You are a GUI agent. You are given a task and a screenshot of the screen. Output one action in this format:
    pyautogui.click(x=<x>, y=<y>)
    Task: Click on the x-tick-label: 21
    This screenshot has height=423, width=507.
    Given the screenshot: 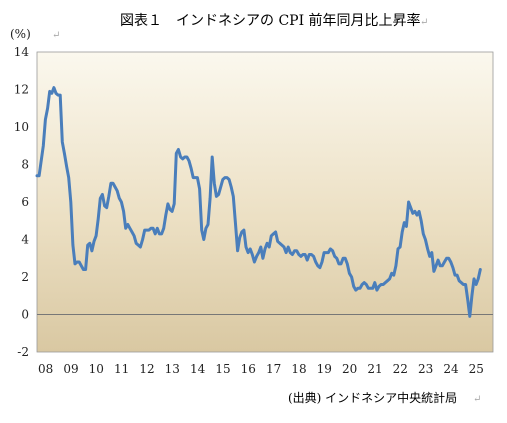 What is the action you would take?
    pyautogui.click(x=374, y=369)
    